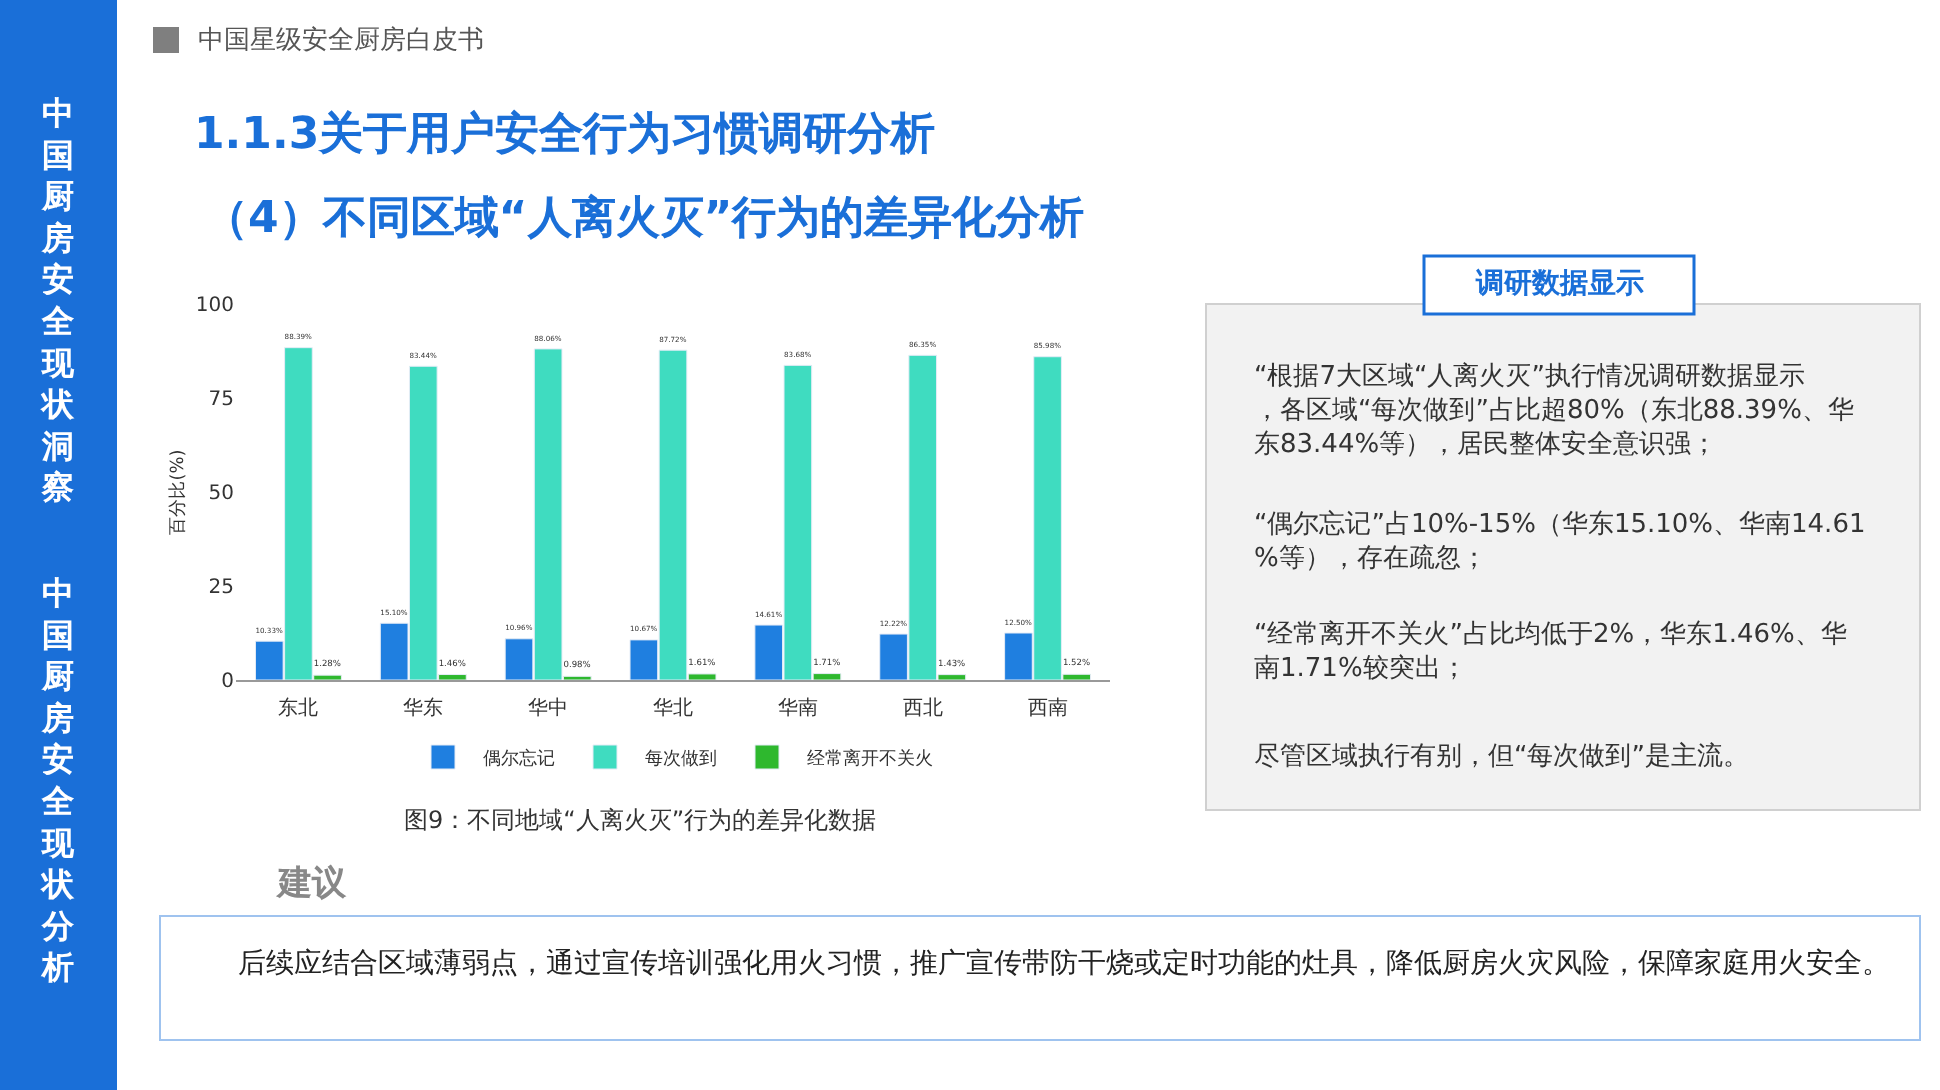 The image size is (1940, 1090). I want to click on text: 建议, so click(311, 884).